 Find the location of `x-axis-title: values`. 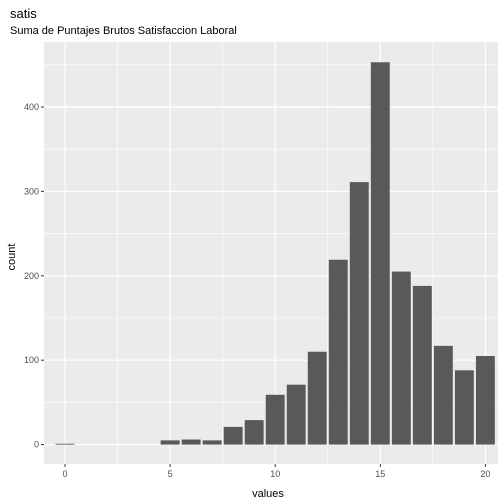

x-axis-title: values is located at coordinates (268, 494).